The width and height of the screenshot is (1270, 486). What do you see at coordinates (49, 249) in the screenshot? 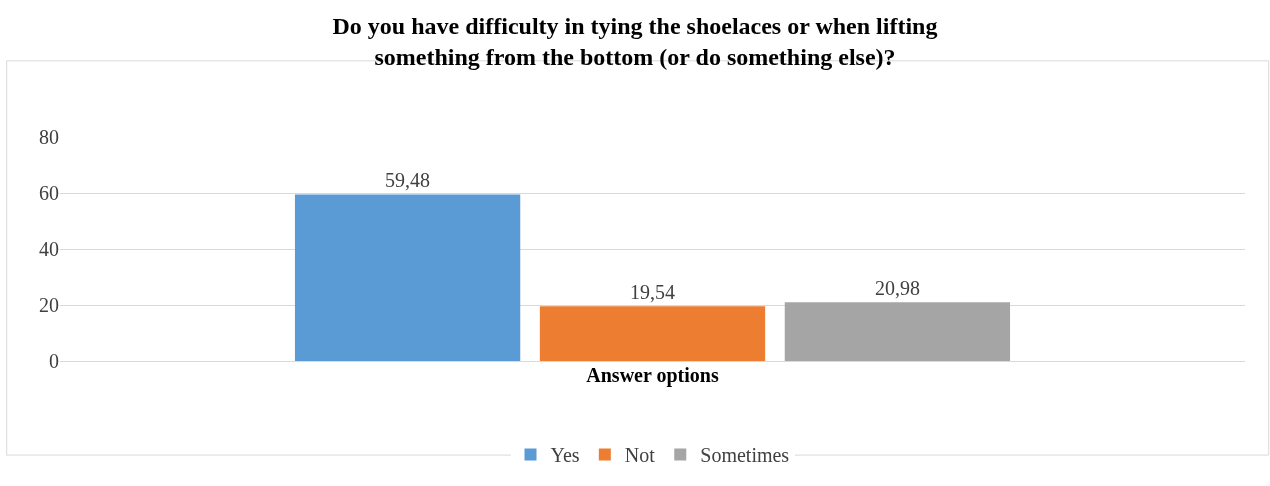
I see `y-tick-label: 40` at bounding box center [49, 249].